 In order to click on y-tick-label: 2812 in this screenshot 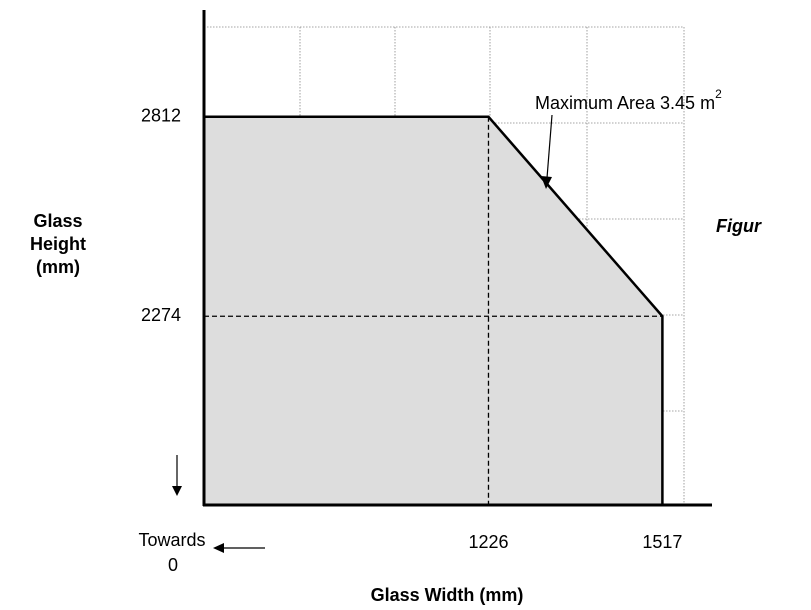, I will do `click(161, 116)`.